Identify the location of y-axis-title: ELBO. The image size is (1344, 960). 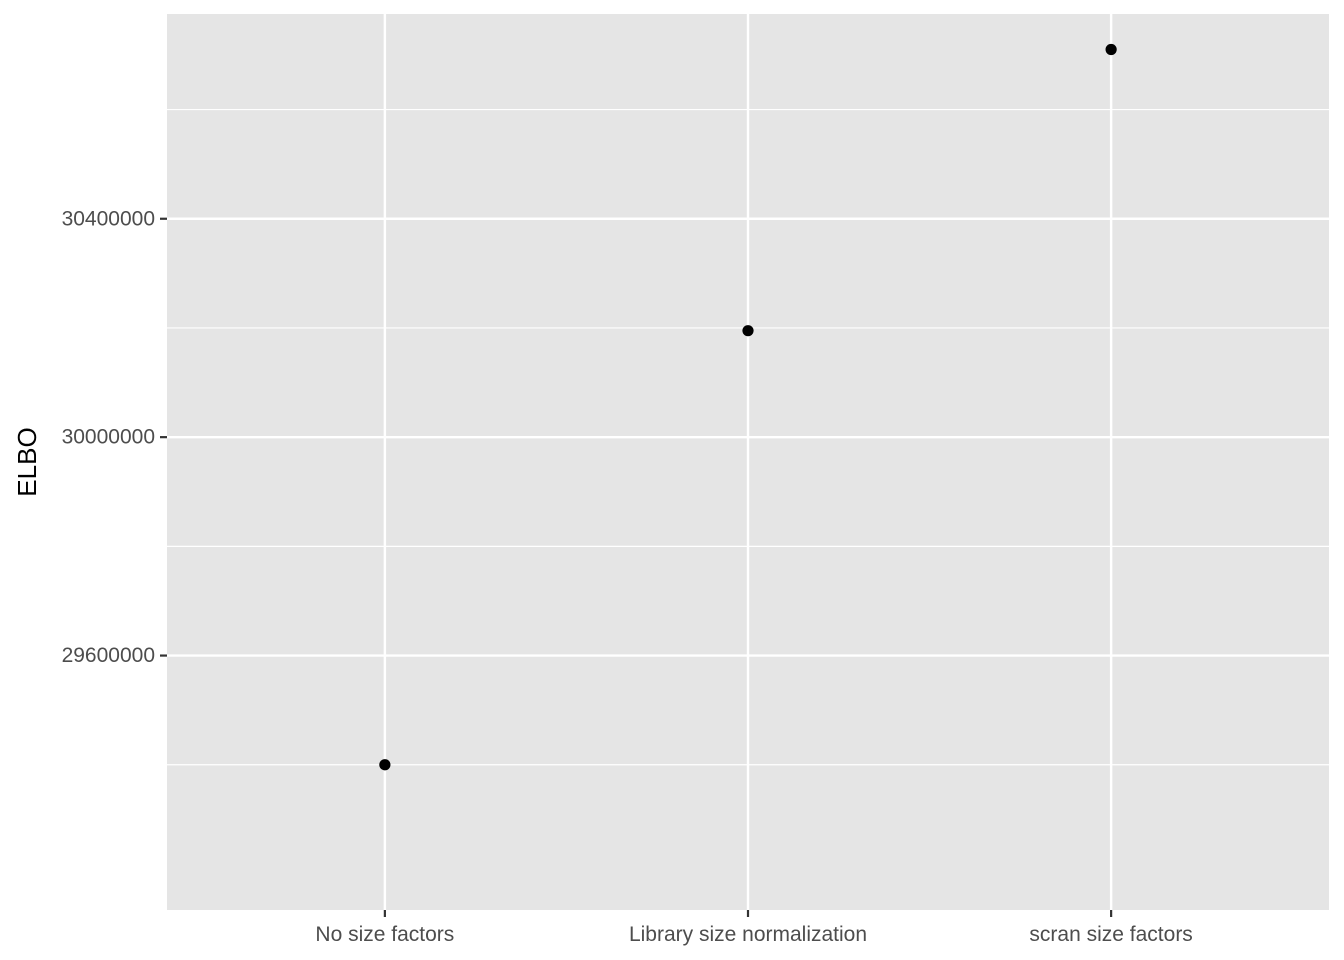
(27, 461).